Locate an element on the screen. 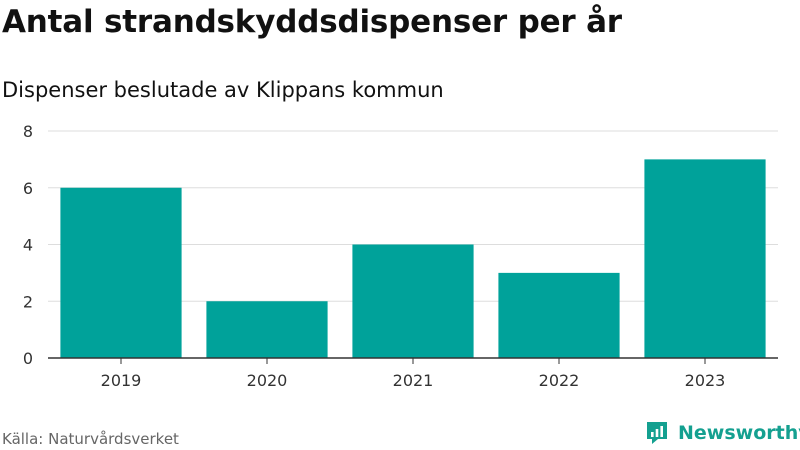 The width and height of the screenshot is (800, 450). x-tick-label: 2022 is located at coordinates (559, 380).